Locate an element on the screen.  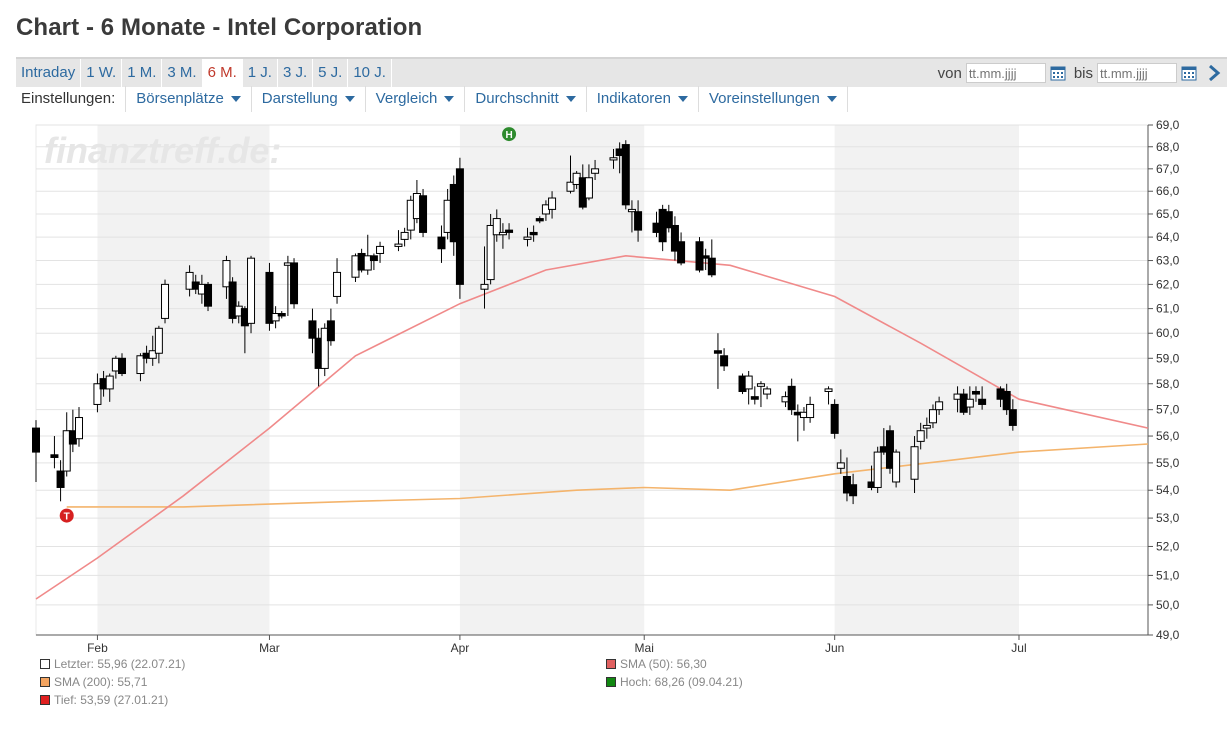
watermark: finanztreff.de: is located at coordinates (162, 150).